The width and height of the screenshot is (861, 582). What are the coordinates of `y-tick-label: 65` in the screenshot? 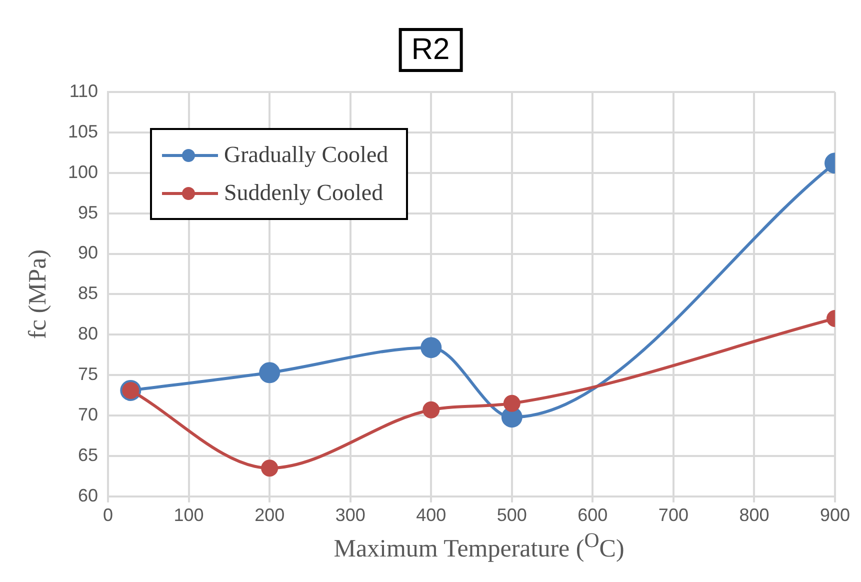 It's located at (88, 454).